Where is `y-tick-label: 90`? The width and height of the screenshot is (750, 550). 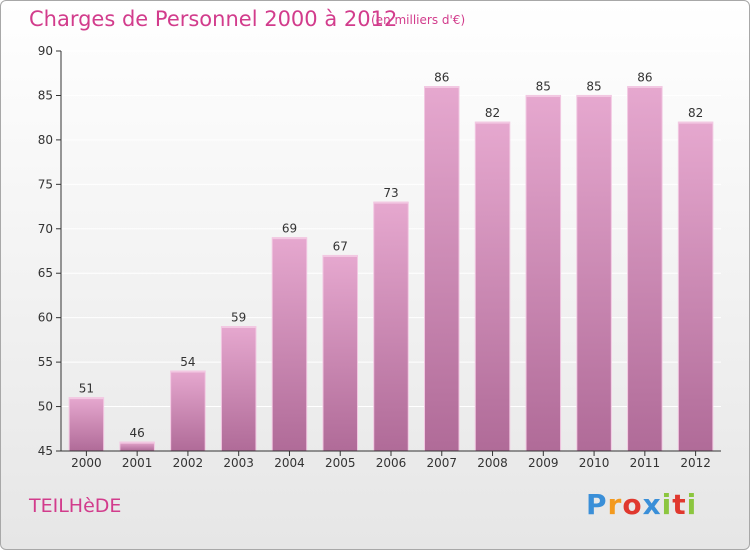
y-tick-label: 90 is located at coordinates (45, 51).